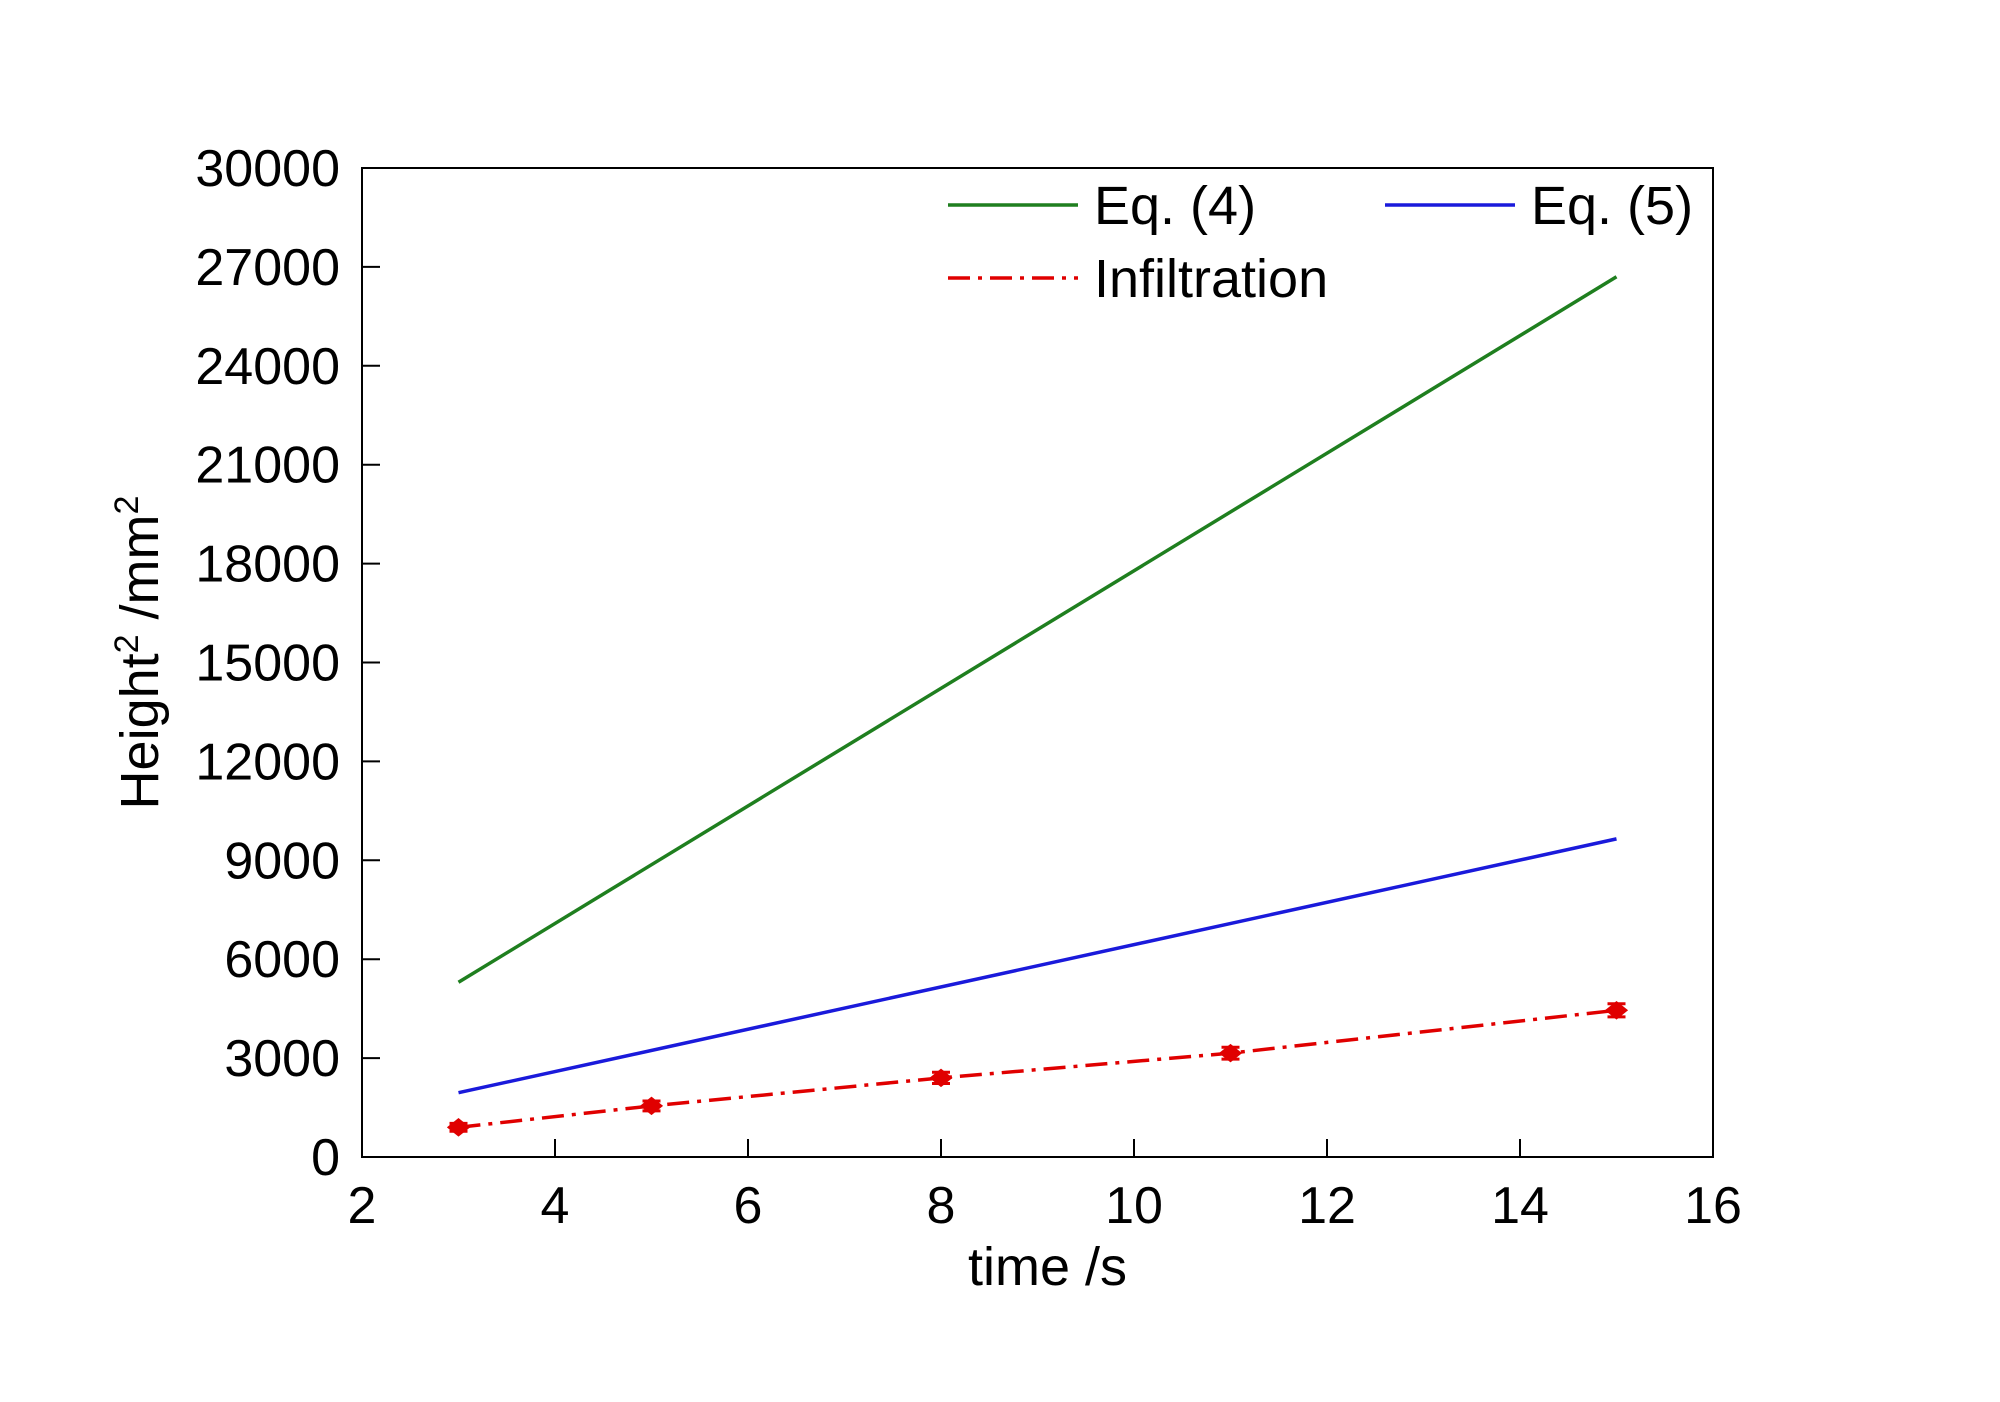 Image resolution: width=2000 pixels, height=1402 pixels. I want to click on legend: Eq. (4) Eq. (5) Infiltration, so click(1320, 242).